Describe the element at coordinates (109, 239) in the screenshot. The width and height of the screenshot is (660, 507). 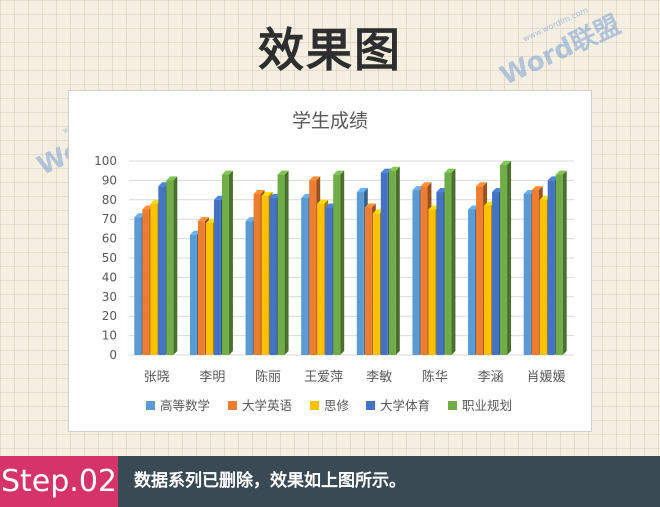
I see `y-tick-label: 60` at that location.